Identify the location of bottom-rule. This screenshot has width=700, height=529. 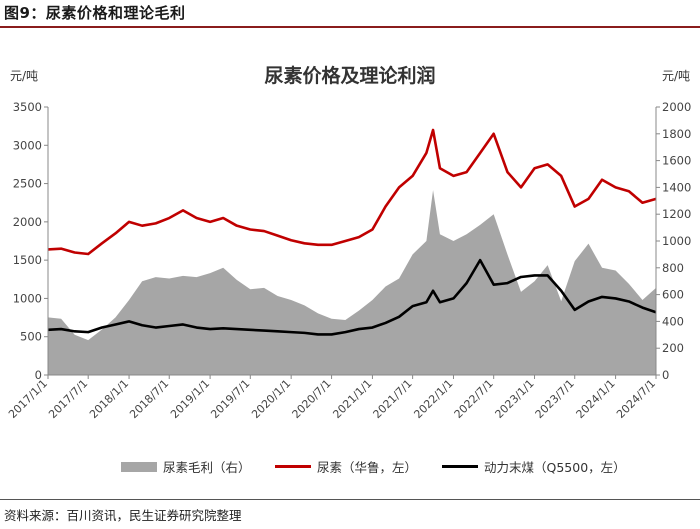
(350, 499).